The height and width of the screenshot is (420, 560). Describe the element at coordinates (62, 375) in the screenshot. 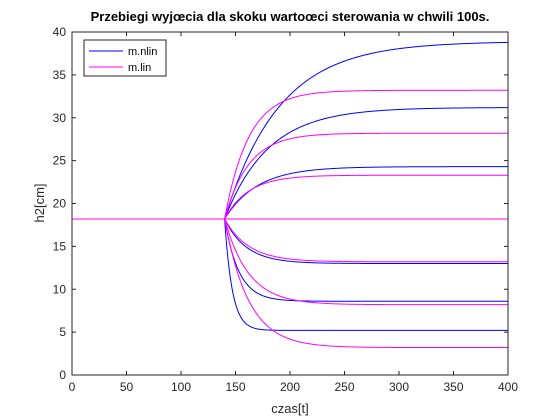

I see `y-tick-label: 0` at that location.